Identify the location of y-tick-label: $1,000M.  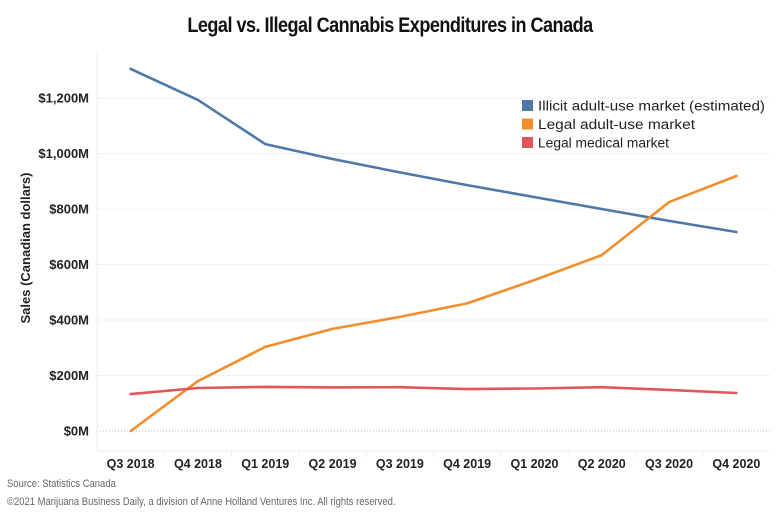
(63, 153).